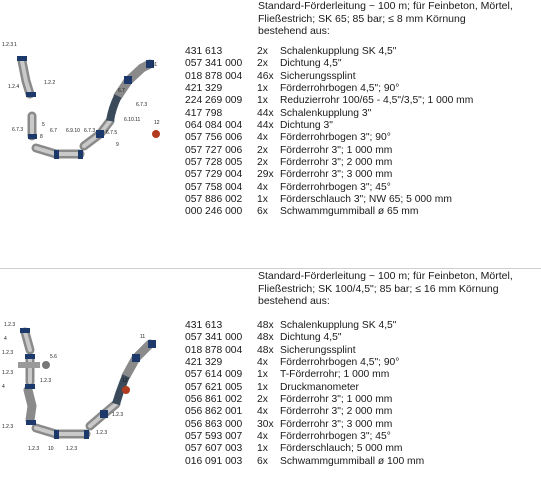  I want to click on part-description: Schwammgummiball ø 65 mm, so click(349, 212).